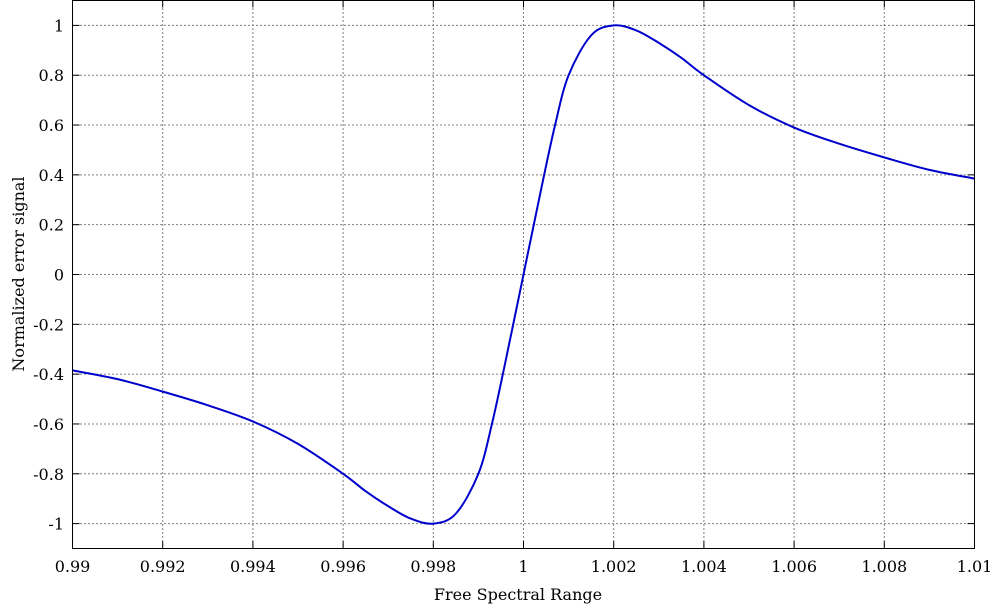 This screenshot has width=993, height=607. What do you see at coordinates (51, 175) in the screenshot?
I see `y-tick-label: 0.4` at bounding box center [51, 175].